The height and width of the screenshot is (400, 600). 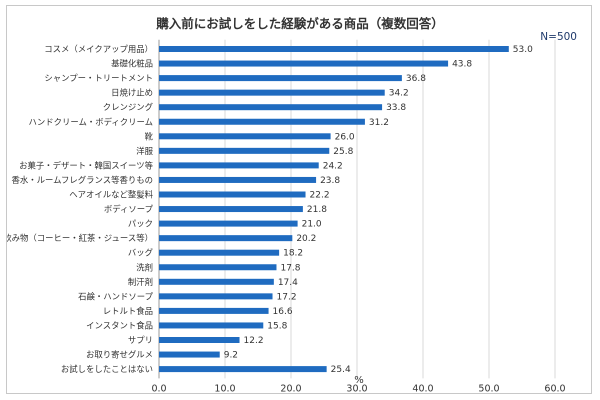 I want to click on category-label: 日焼け止め, so click(x=132, y=93).